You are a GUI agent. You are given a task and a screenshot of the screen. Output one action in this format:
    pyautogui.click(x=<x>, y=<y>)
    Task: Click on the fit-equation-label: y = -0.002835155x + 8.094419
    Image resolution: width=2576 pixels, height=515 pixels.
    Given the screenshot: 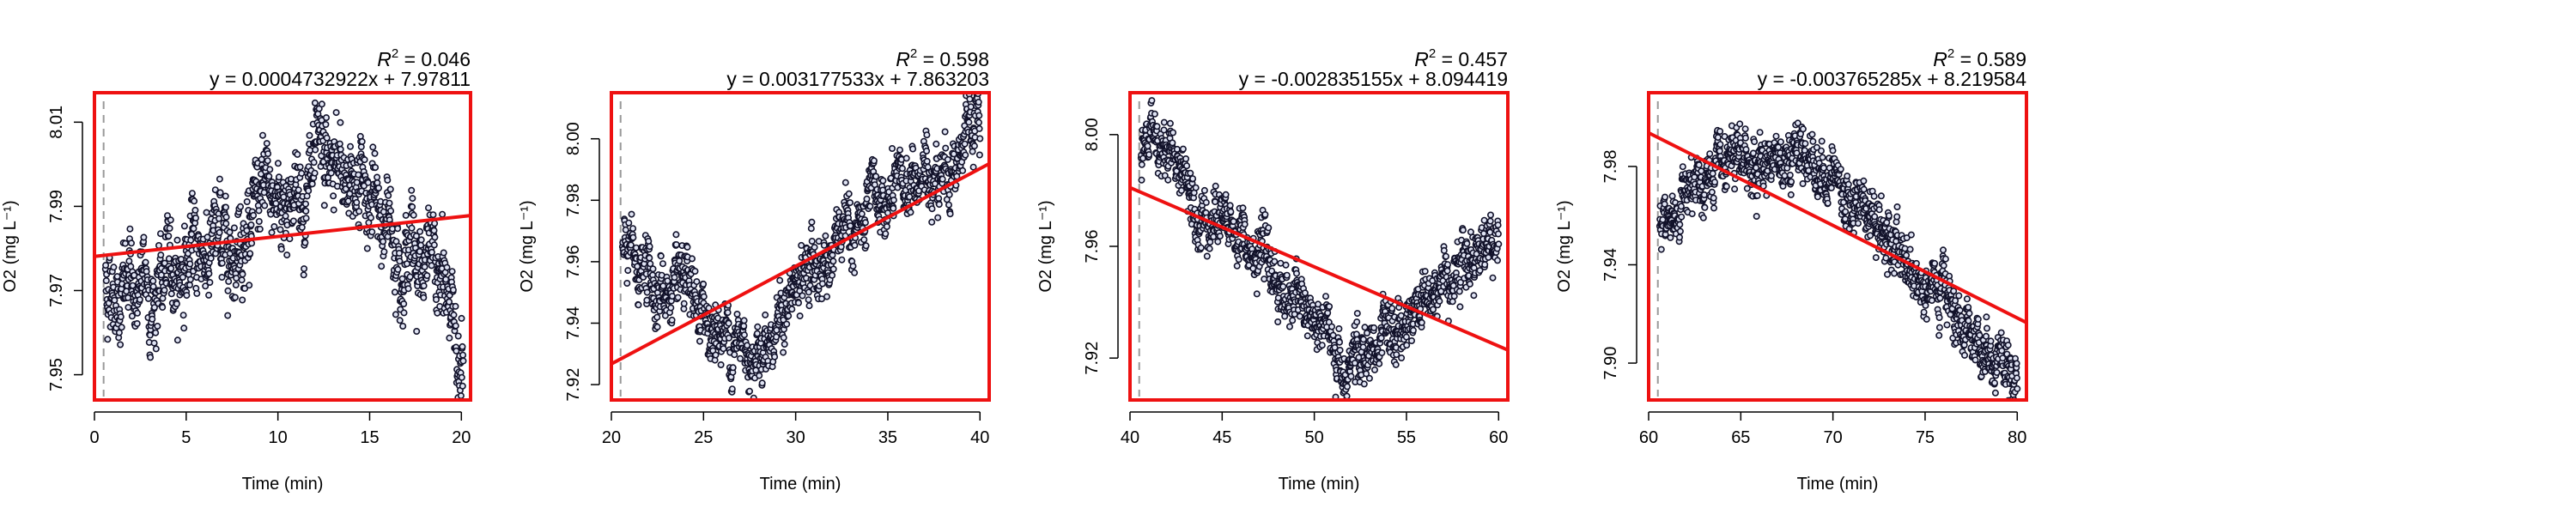 What is the action you would take?
    pyautogui.click(x=1374, y=79)
    